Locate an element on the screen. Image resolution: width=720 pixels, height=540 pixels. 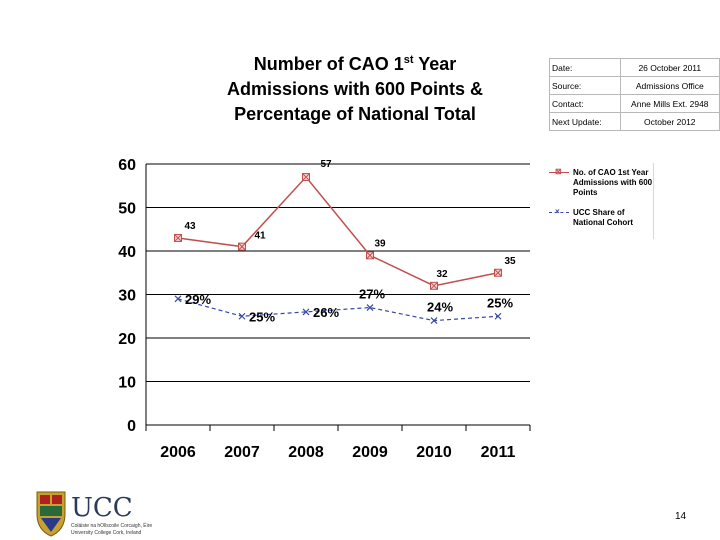
page-number: 14 is located at coordinates (681, 516).